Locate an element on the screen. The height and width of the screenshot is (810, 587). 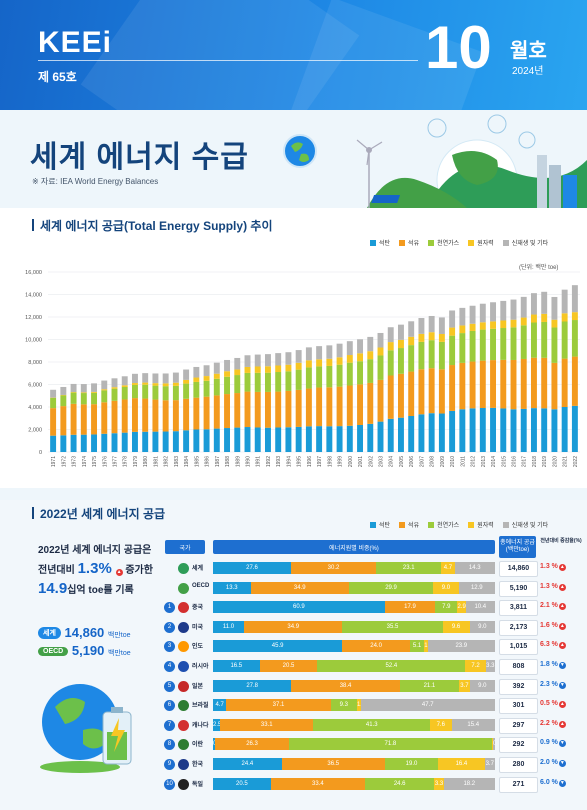
globe-battery-illustration is located at coordinates (86, 728).